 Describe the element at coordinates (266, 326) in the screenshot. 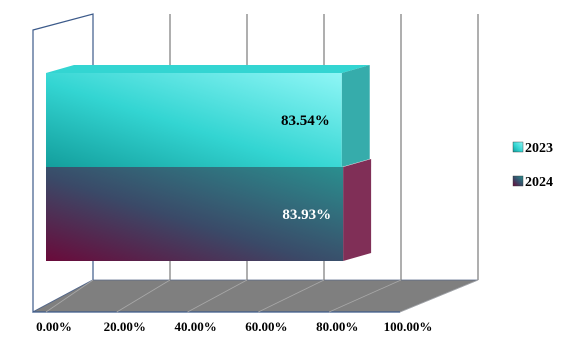

I see `x-tick-label-3: 60.00%` at that location.